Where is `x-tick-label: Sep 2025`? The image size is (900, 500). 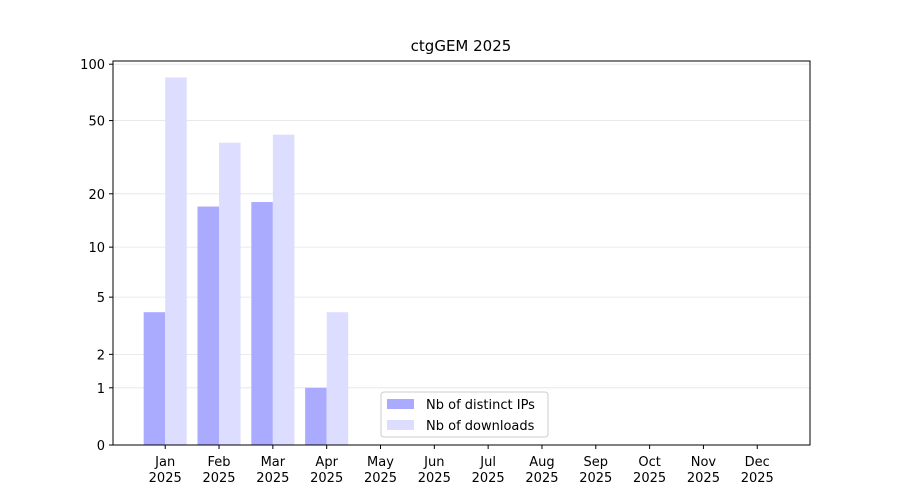 x-tick-label: Sep 2025 is located at coordinates (595, 470).